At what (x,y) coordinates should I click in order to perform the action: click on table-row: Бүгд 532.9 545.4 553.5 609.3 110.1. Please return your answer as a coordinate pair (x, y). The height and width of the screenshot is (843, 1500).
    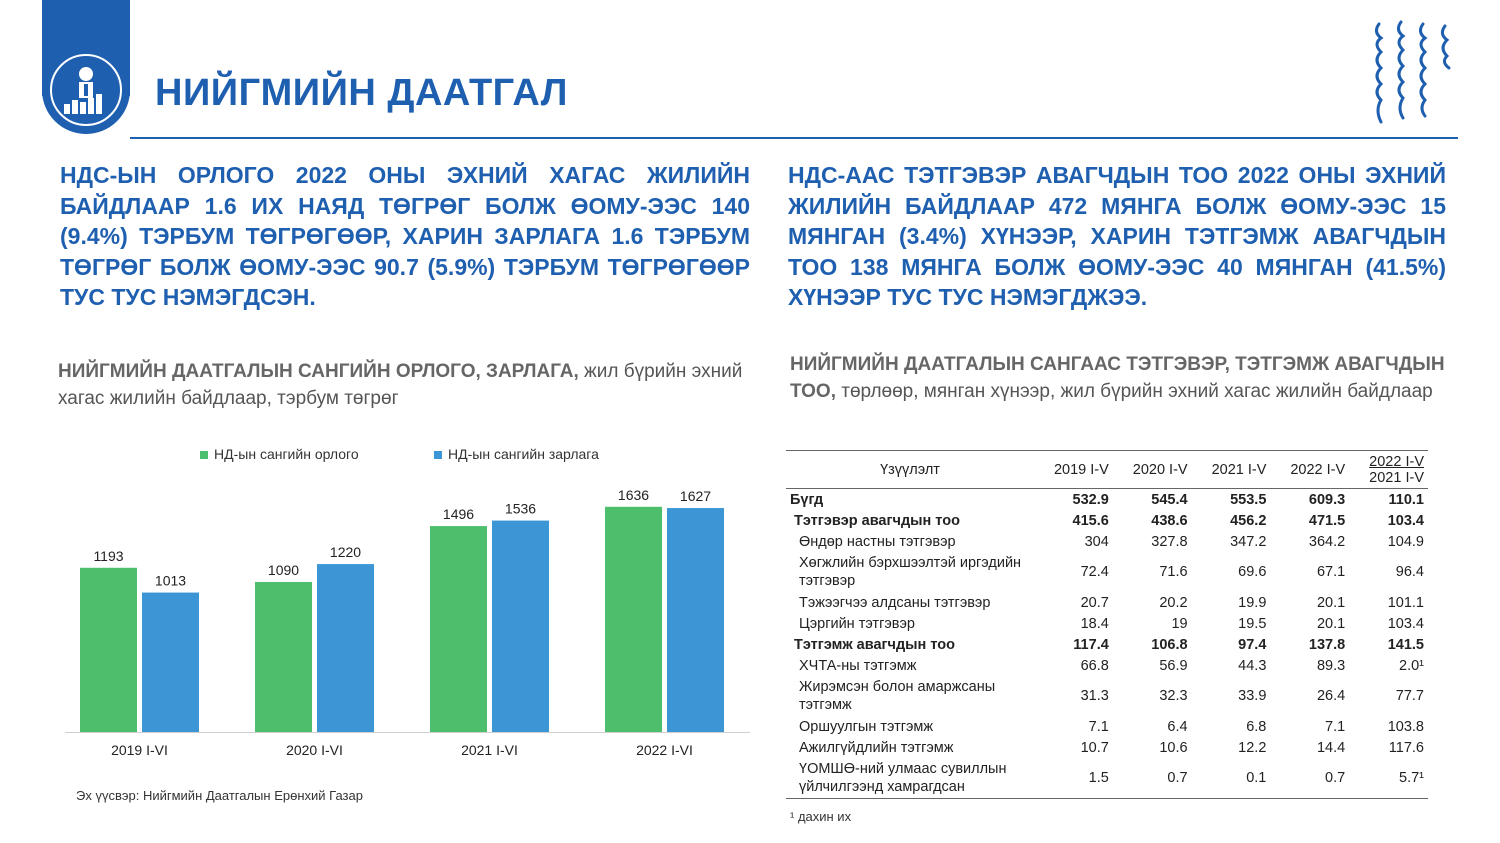
    Looking at the image, I should click on (1107, 500).